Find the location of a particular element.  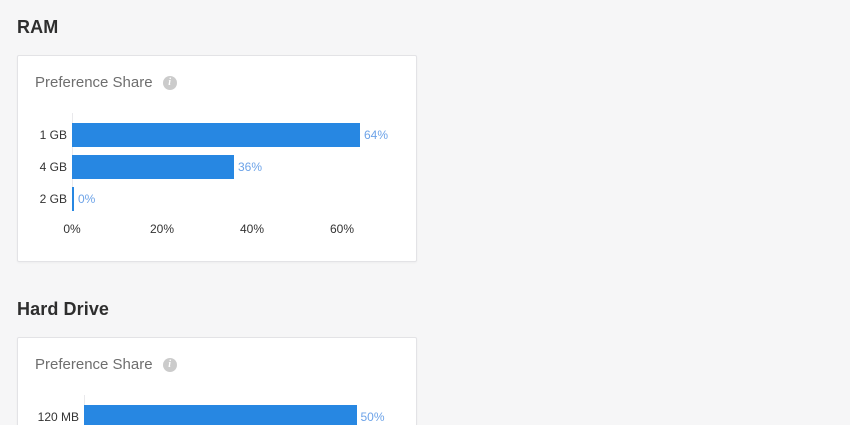

chart-row: 4 GB 36% is located at coordinates (217, 167).